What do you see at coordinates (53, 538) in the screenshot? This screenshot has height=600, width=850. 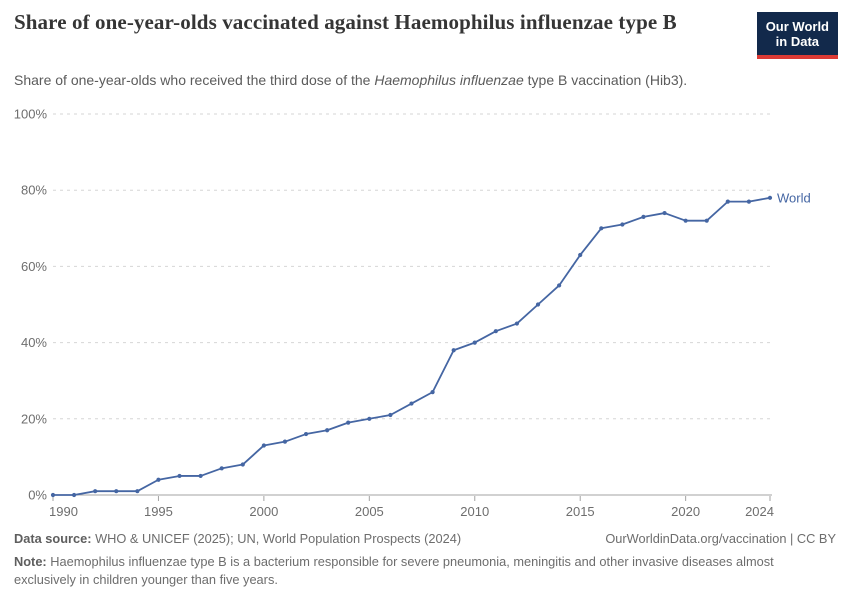 I see `data-source-label: Data source:` at bounding box center [53, 538].